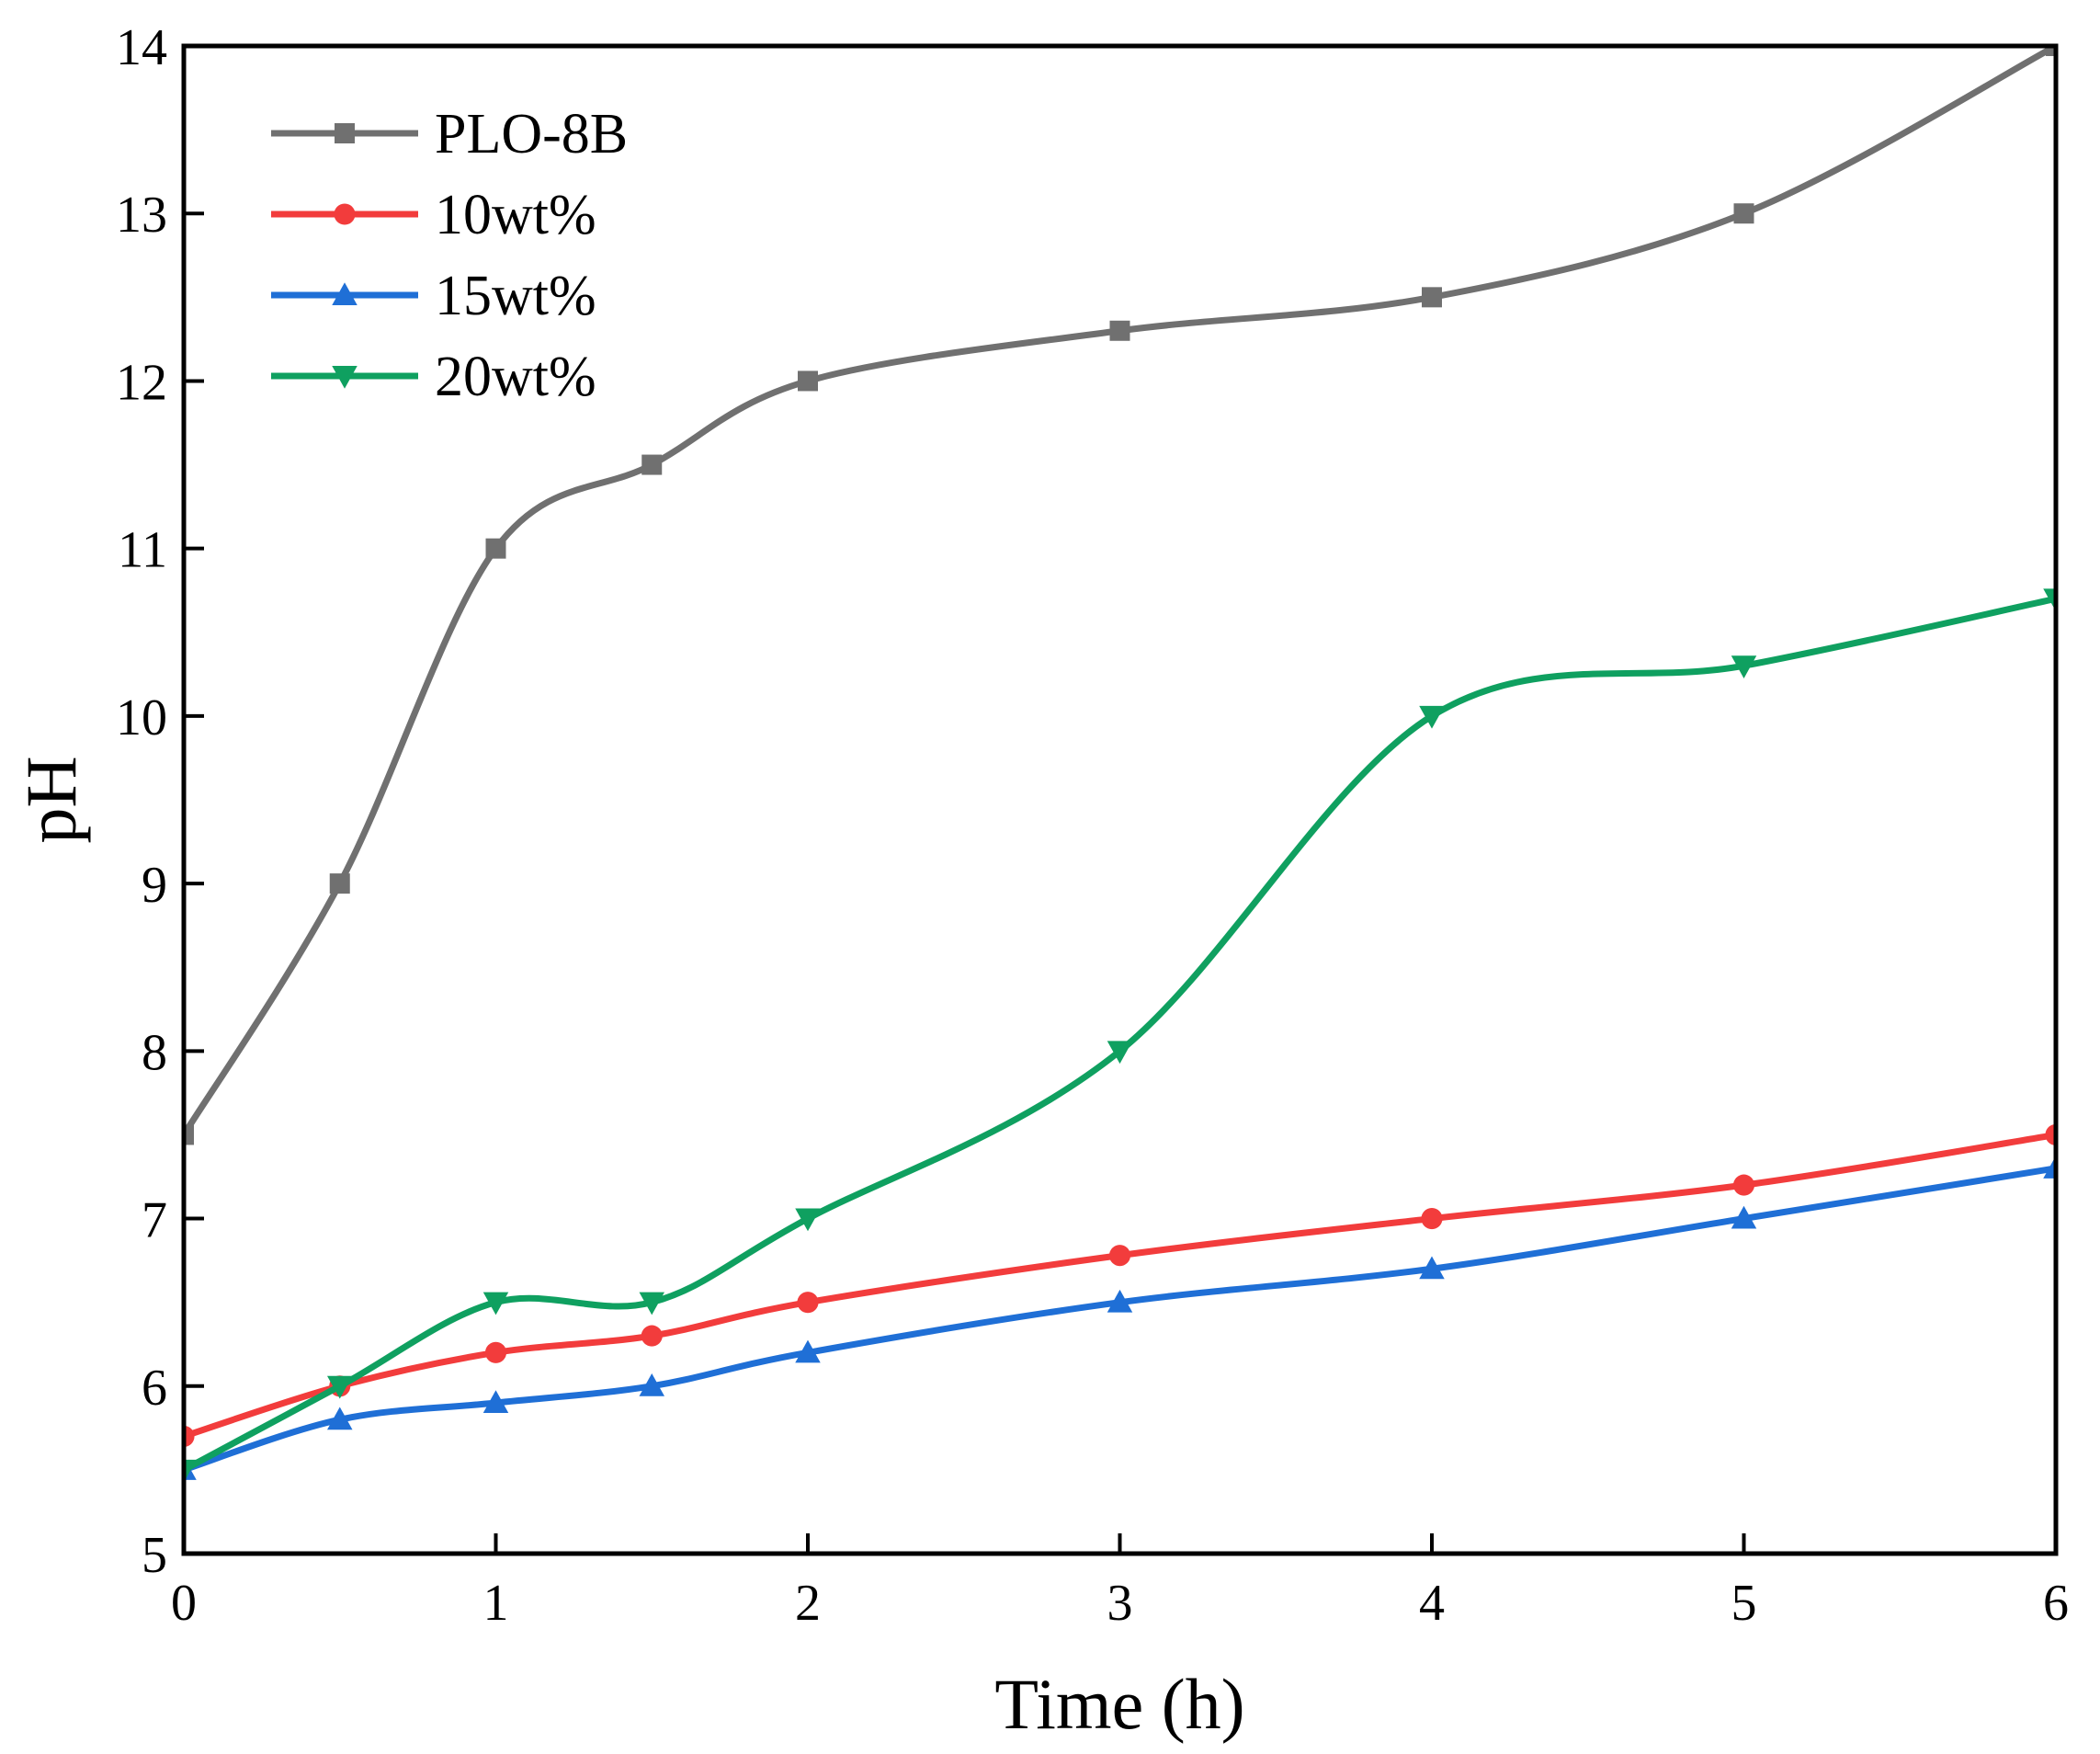 The image size is (2100, 1754). Describe the element at coordinates (184, 1603) in the screenshot. I see `x-tick-label: 0` at that location.